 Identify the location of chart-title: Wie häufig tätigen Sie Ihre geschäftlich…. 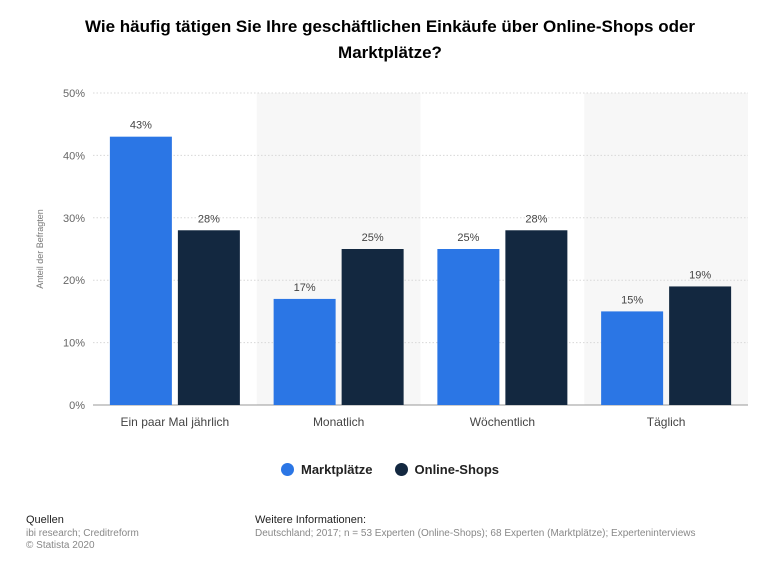
(390, 39).